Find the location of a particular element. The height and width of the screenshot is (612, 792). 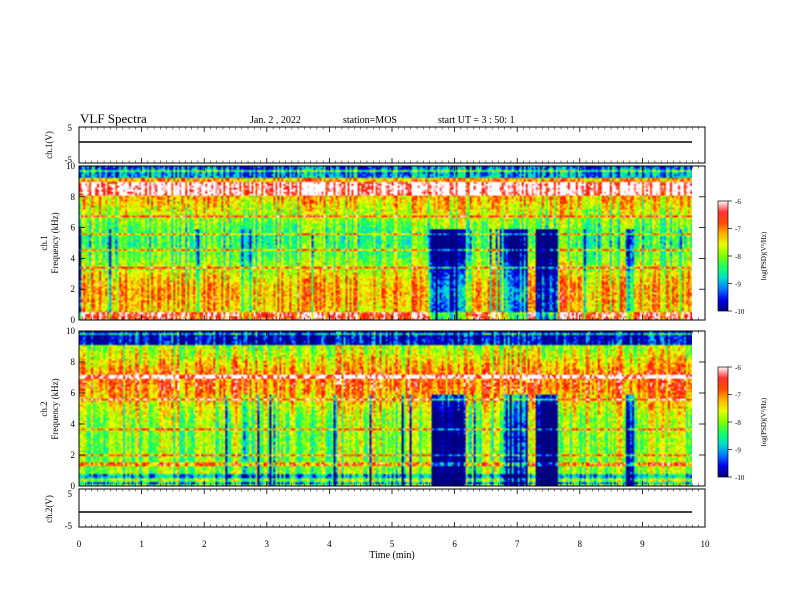

x-tick-label: 0 is located at coordinates (79, 544).